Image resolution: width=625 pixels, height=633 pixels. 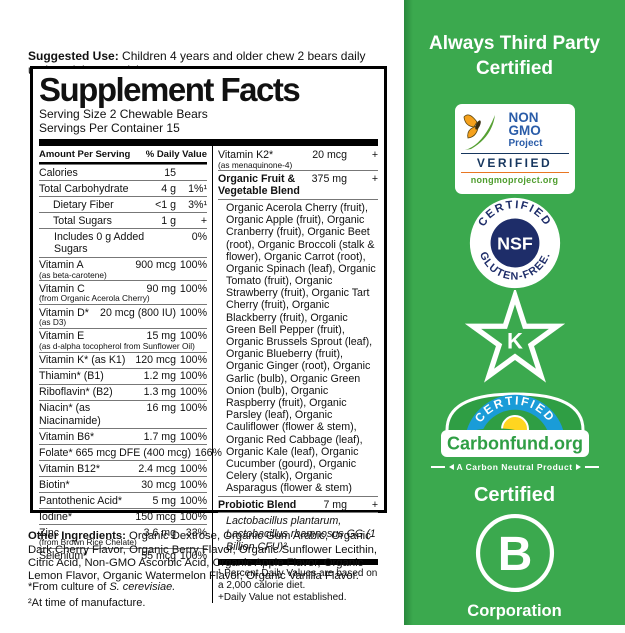 What do you see at coordinates (87, 603) in the screenshot?
I see `manufacture-footnote: ²At time of manufacture.` at bounding box center [87, 603].